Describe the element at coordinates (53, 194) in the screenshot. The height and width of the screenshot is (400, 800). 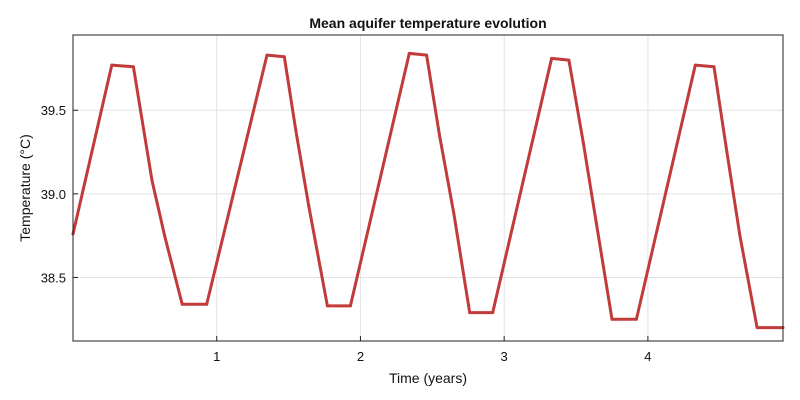
I see `y-tick-label: 39.0` at that location.